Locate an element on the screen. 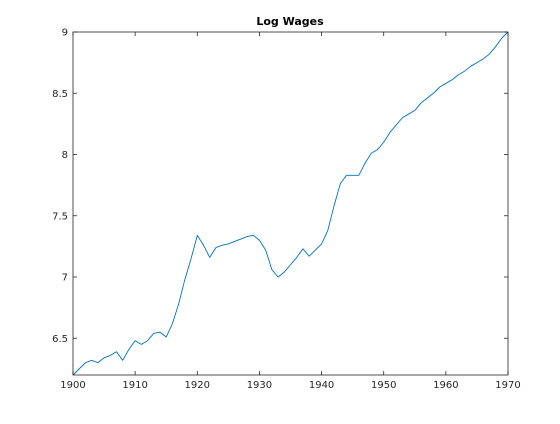 The width and height of the screenshot is (560, 424). y-tick-label: 7 is located at coordinates (65, 278).